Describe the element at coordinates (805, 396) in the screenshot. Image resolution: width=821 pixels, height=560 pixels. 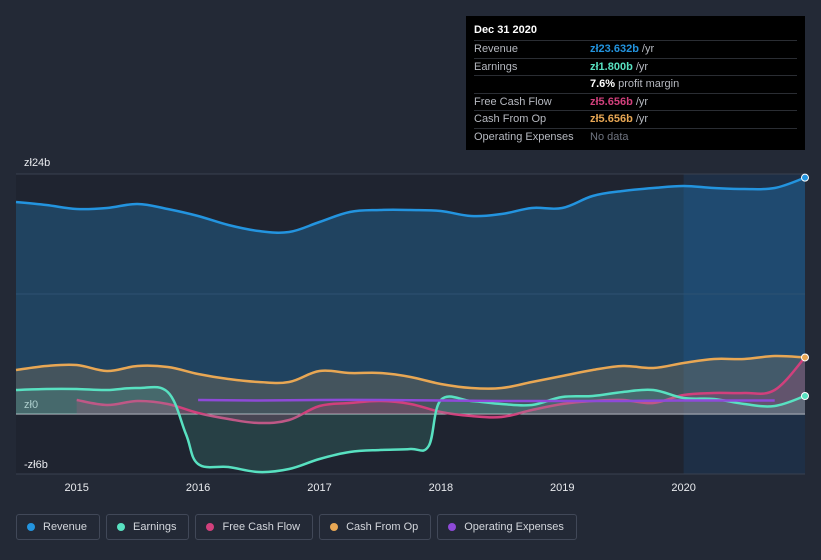
I see `earnings-endpoint` at that location.